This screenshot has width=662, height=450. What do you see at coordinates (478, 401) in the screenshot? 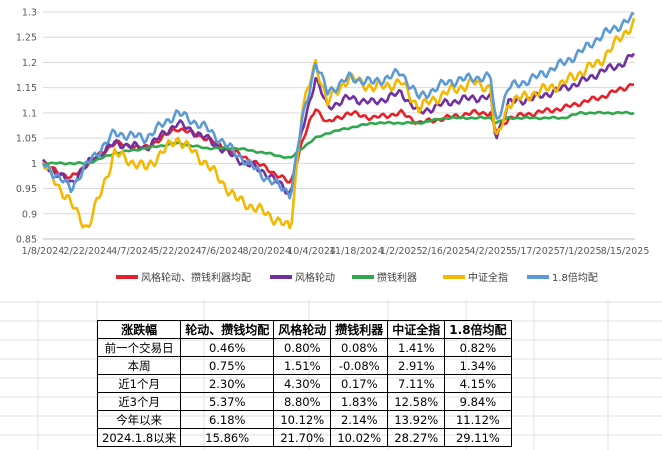
I see `table-cell: 9.84%` at bounding box center [478, 401].